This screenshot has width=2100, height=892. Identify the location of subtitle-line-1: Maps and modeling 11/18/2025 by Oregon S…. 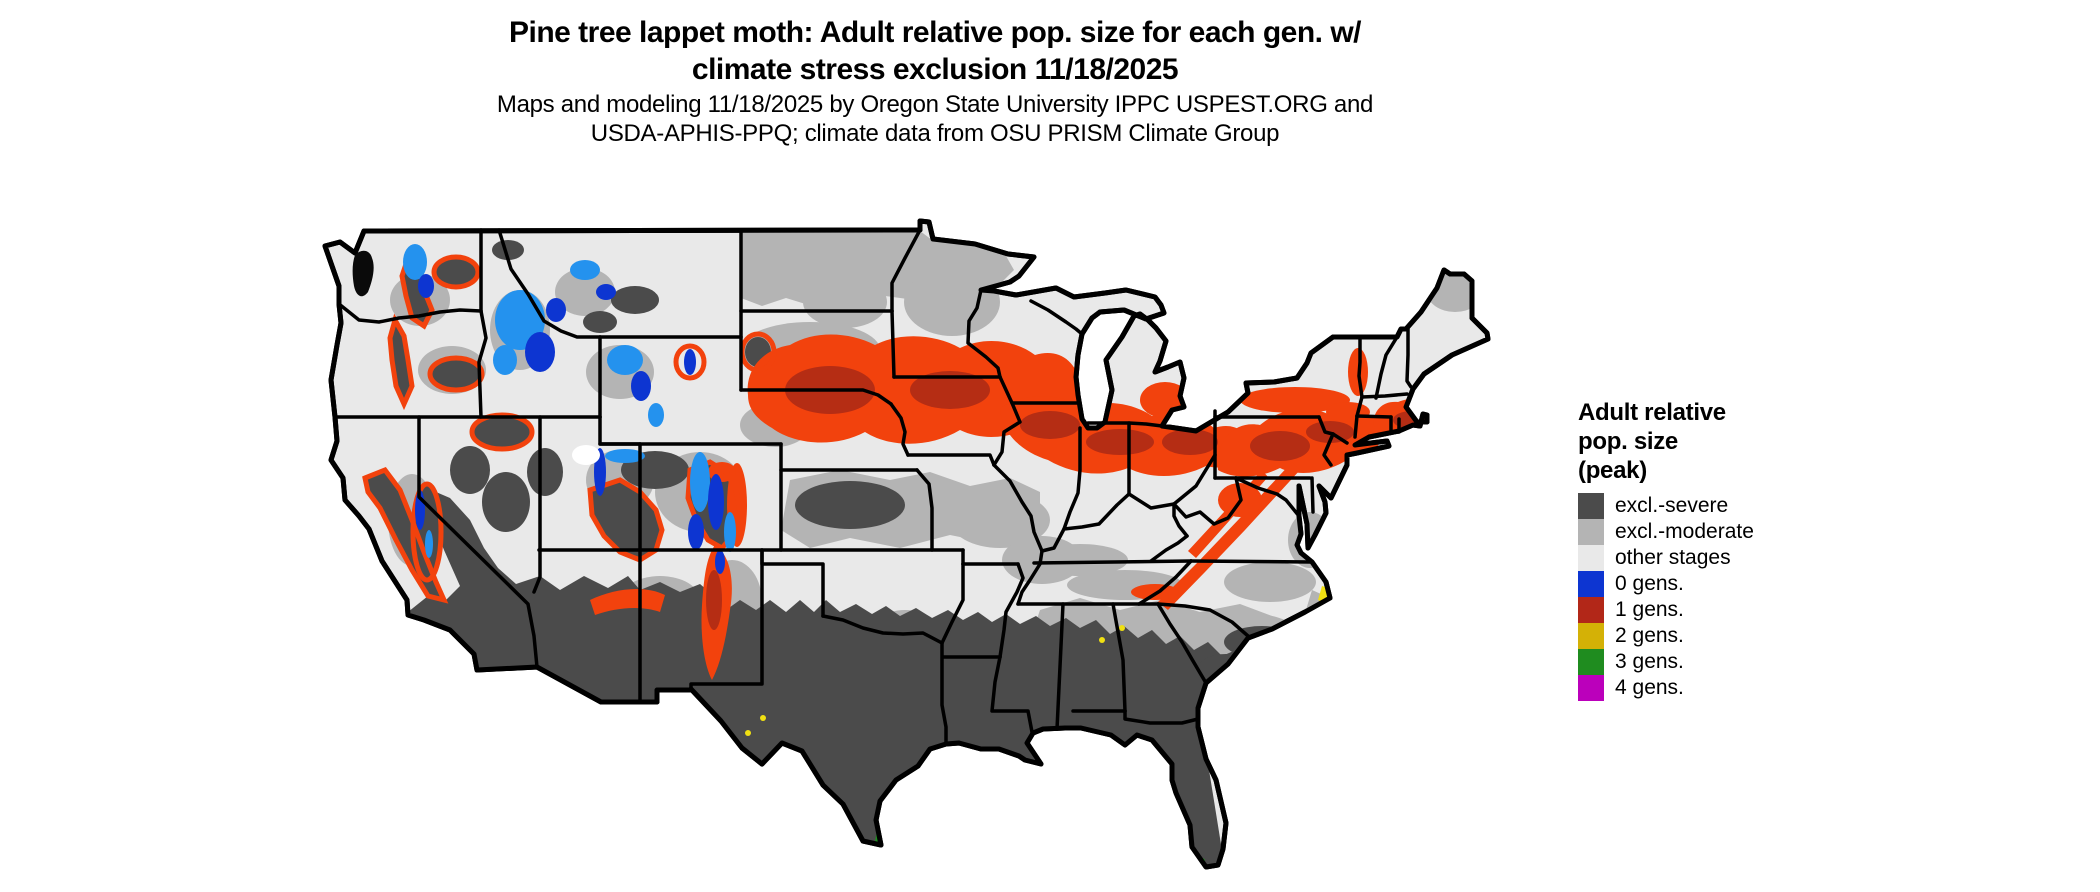
(935, 104).